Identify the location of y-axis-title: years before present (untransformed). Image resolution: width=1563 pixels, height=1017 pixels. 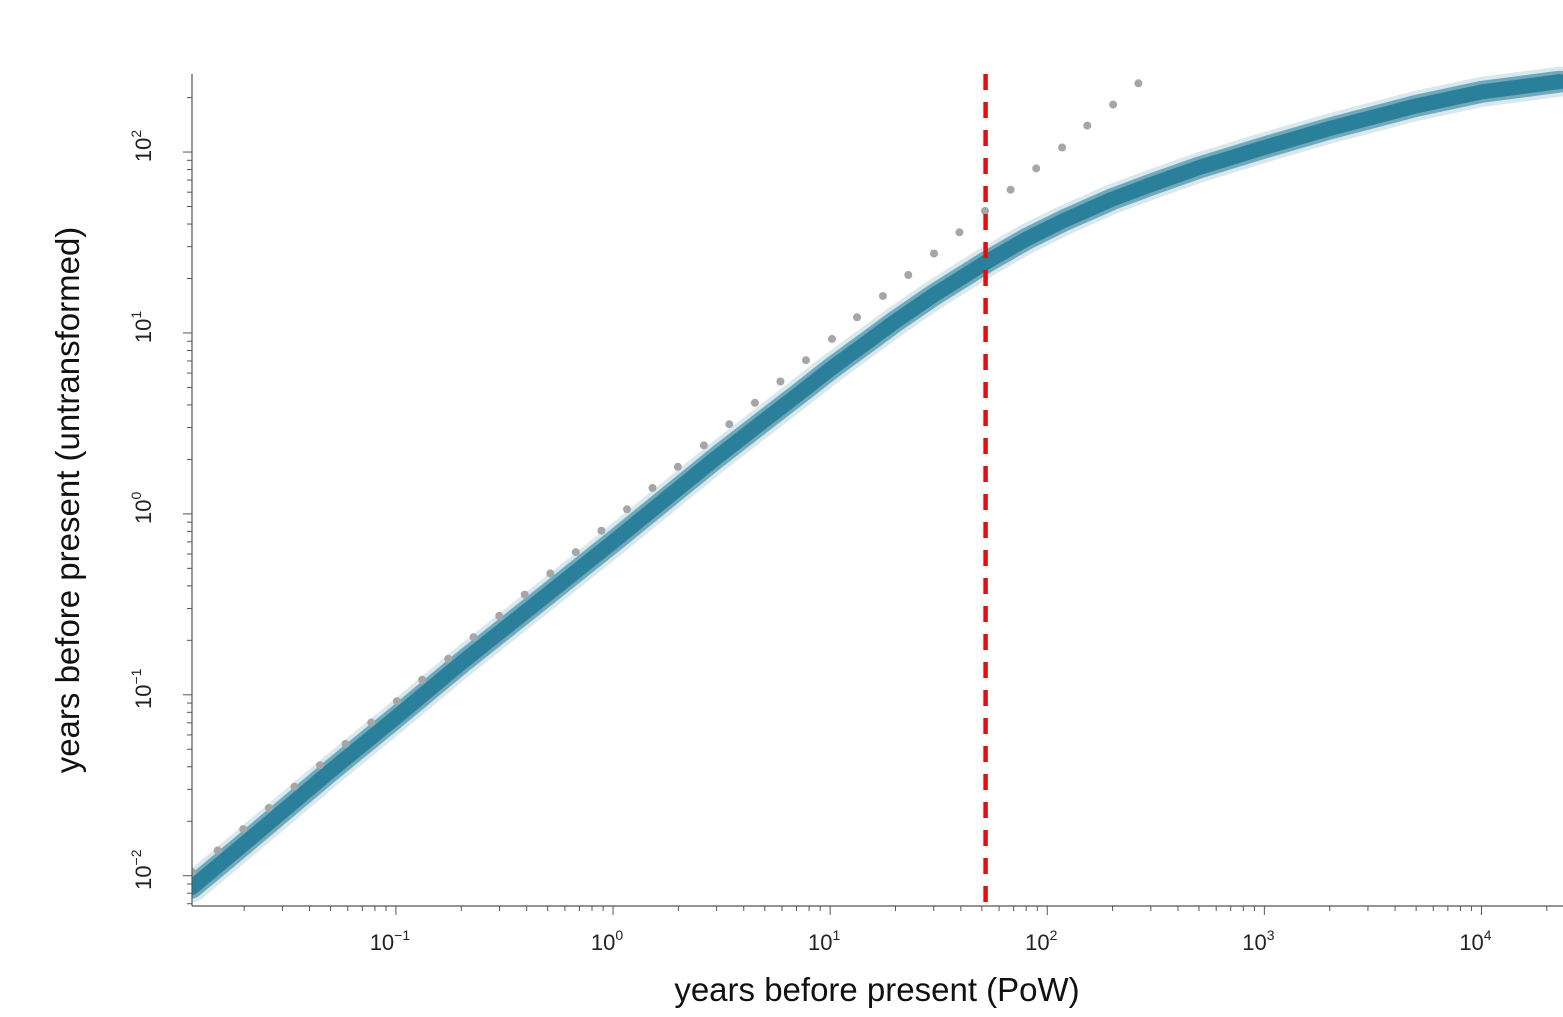
(67, 500).